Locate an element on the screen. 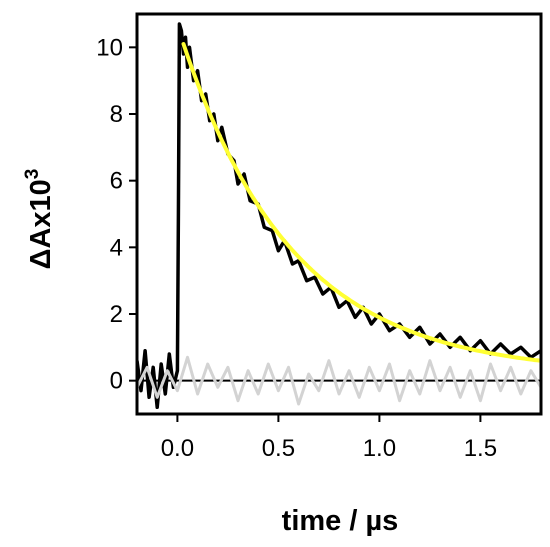 This screenshot has width=550, height=547. y-tick-label: 6 is located at coordinates (116, 181).